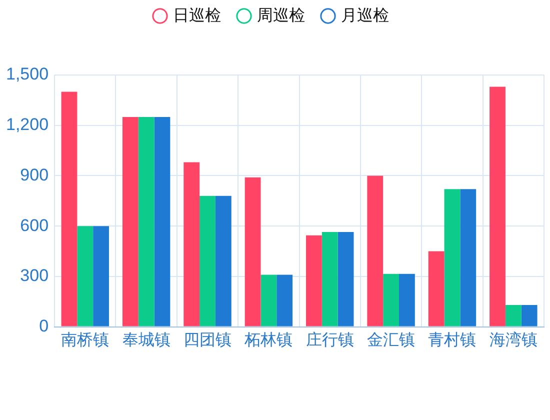  Describe the element at coordinates (207, 340) in the screenshot. I see `x-tick-label: 四团镇` at that location.